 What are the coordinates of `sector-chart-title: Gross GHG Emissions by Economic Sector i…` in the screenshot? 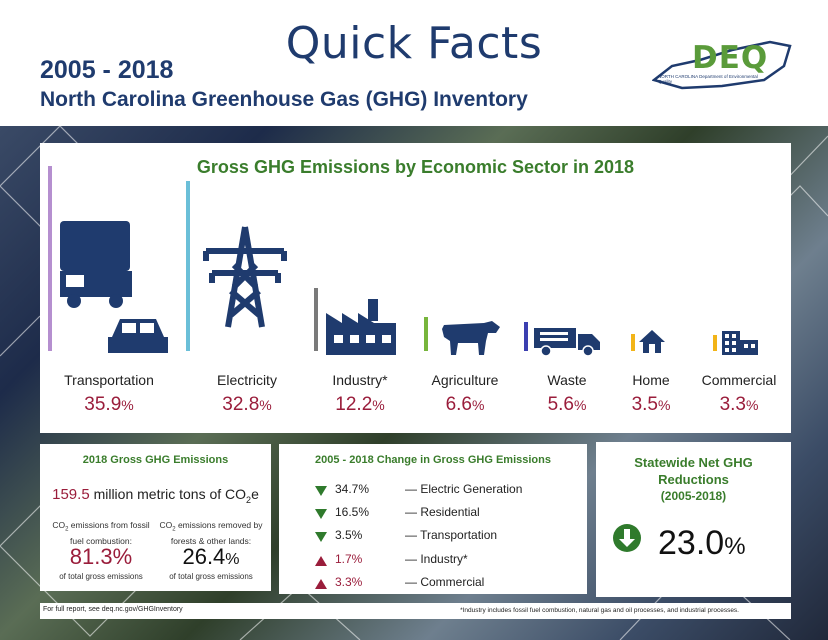 It's located at (415, 167).